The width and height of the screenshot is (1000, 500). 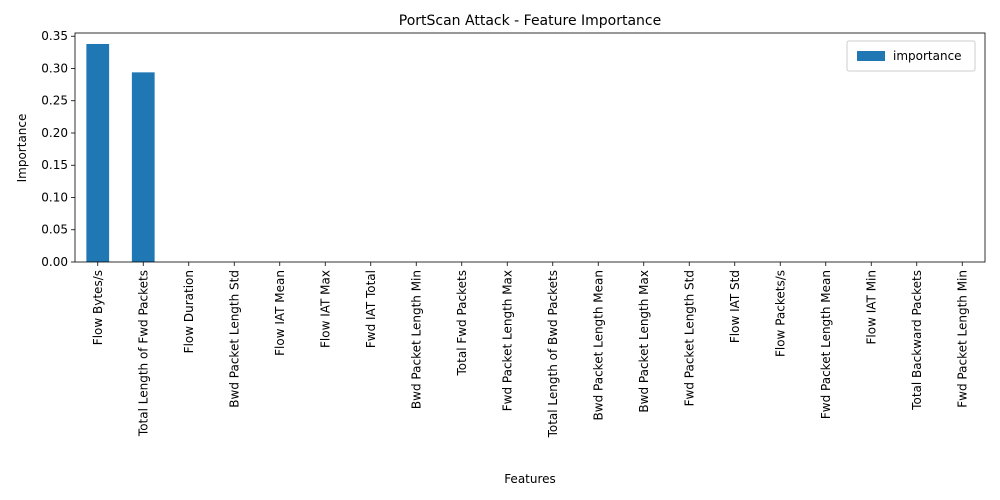 What do you see at coordinates (54, 101) in the screenshot?
I see `y-tick-label: 0.25` at bounding box center [54, 101].